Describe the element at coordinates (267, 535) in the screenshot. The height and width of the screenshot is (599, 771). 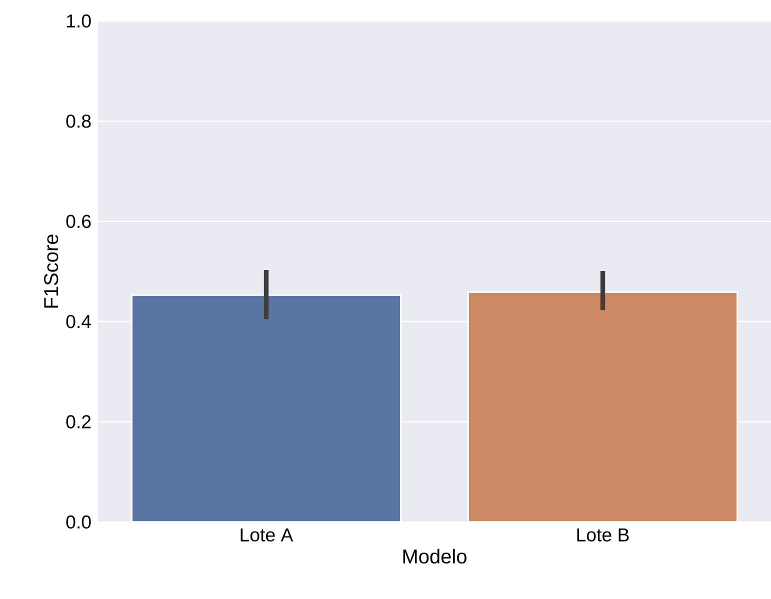
I see `x-tick-label: Lote A` at that location.